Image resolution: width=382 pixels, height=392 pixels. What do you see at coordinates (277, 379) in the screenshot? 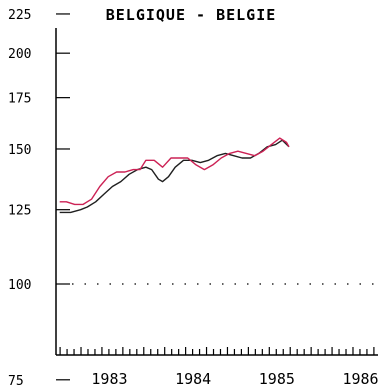
I see `x-tick-label: 1985` at bounding box center [277, 379].